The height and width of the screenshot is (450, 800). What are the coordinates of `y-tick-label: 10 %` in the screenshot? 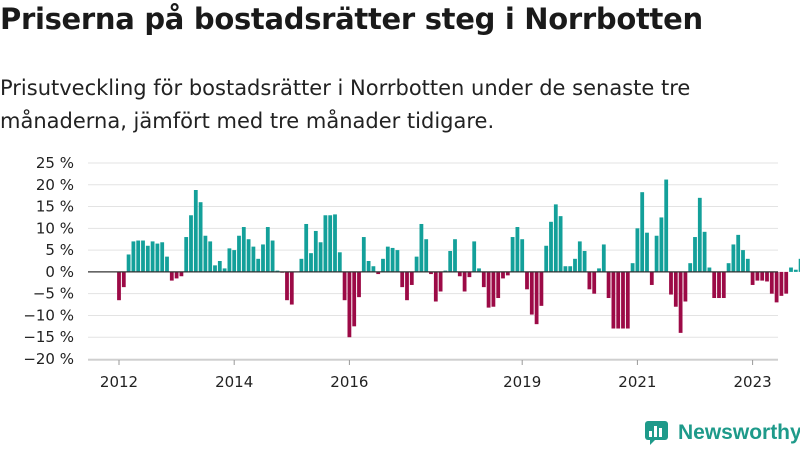 It's located at (55, 228).